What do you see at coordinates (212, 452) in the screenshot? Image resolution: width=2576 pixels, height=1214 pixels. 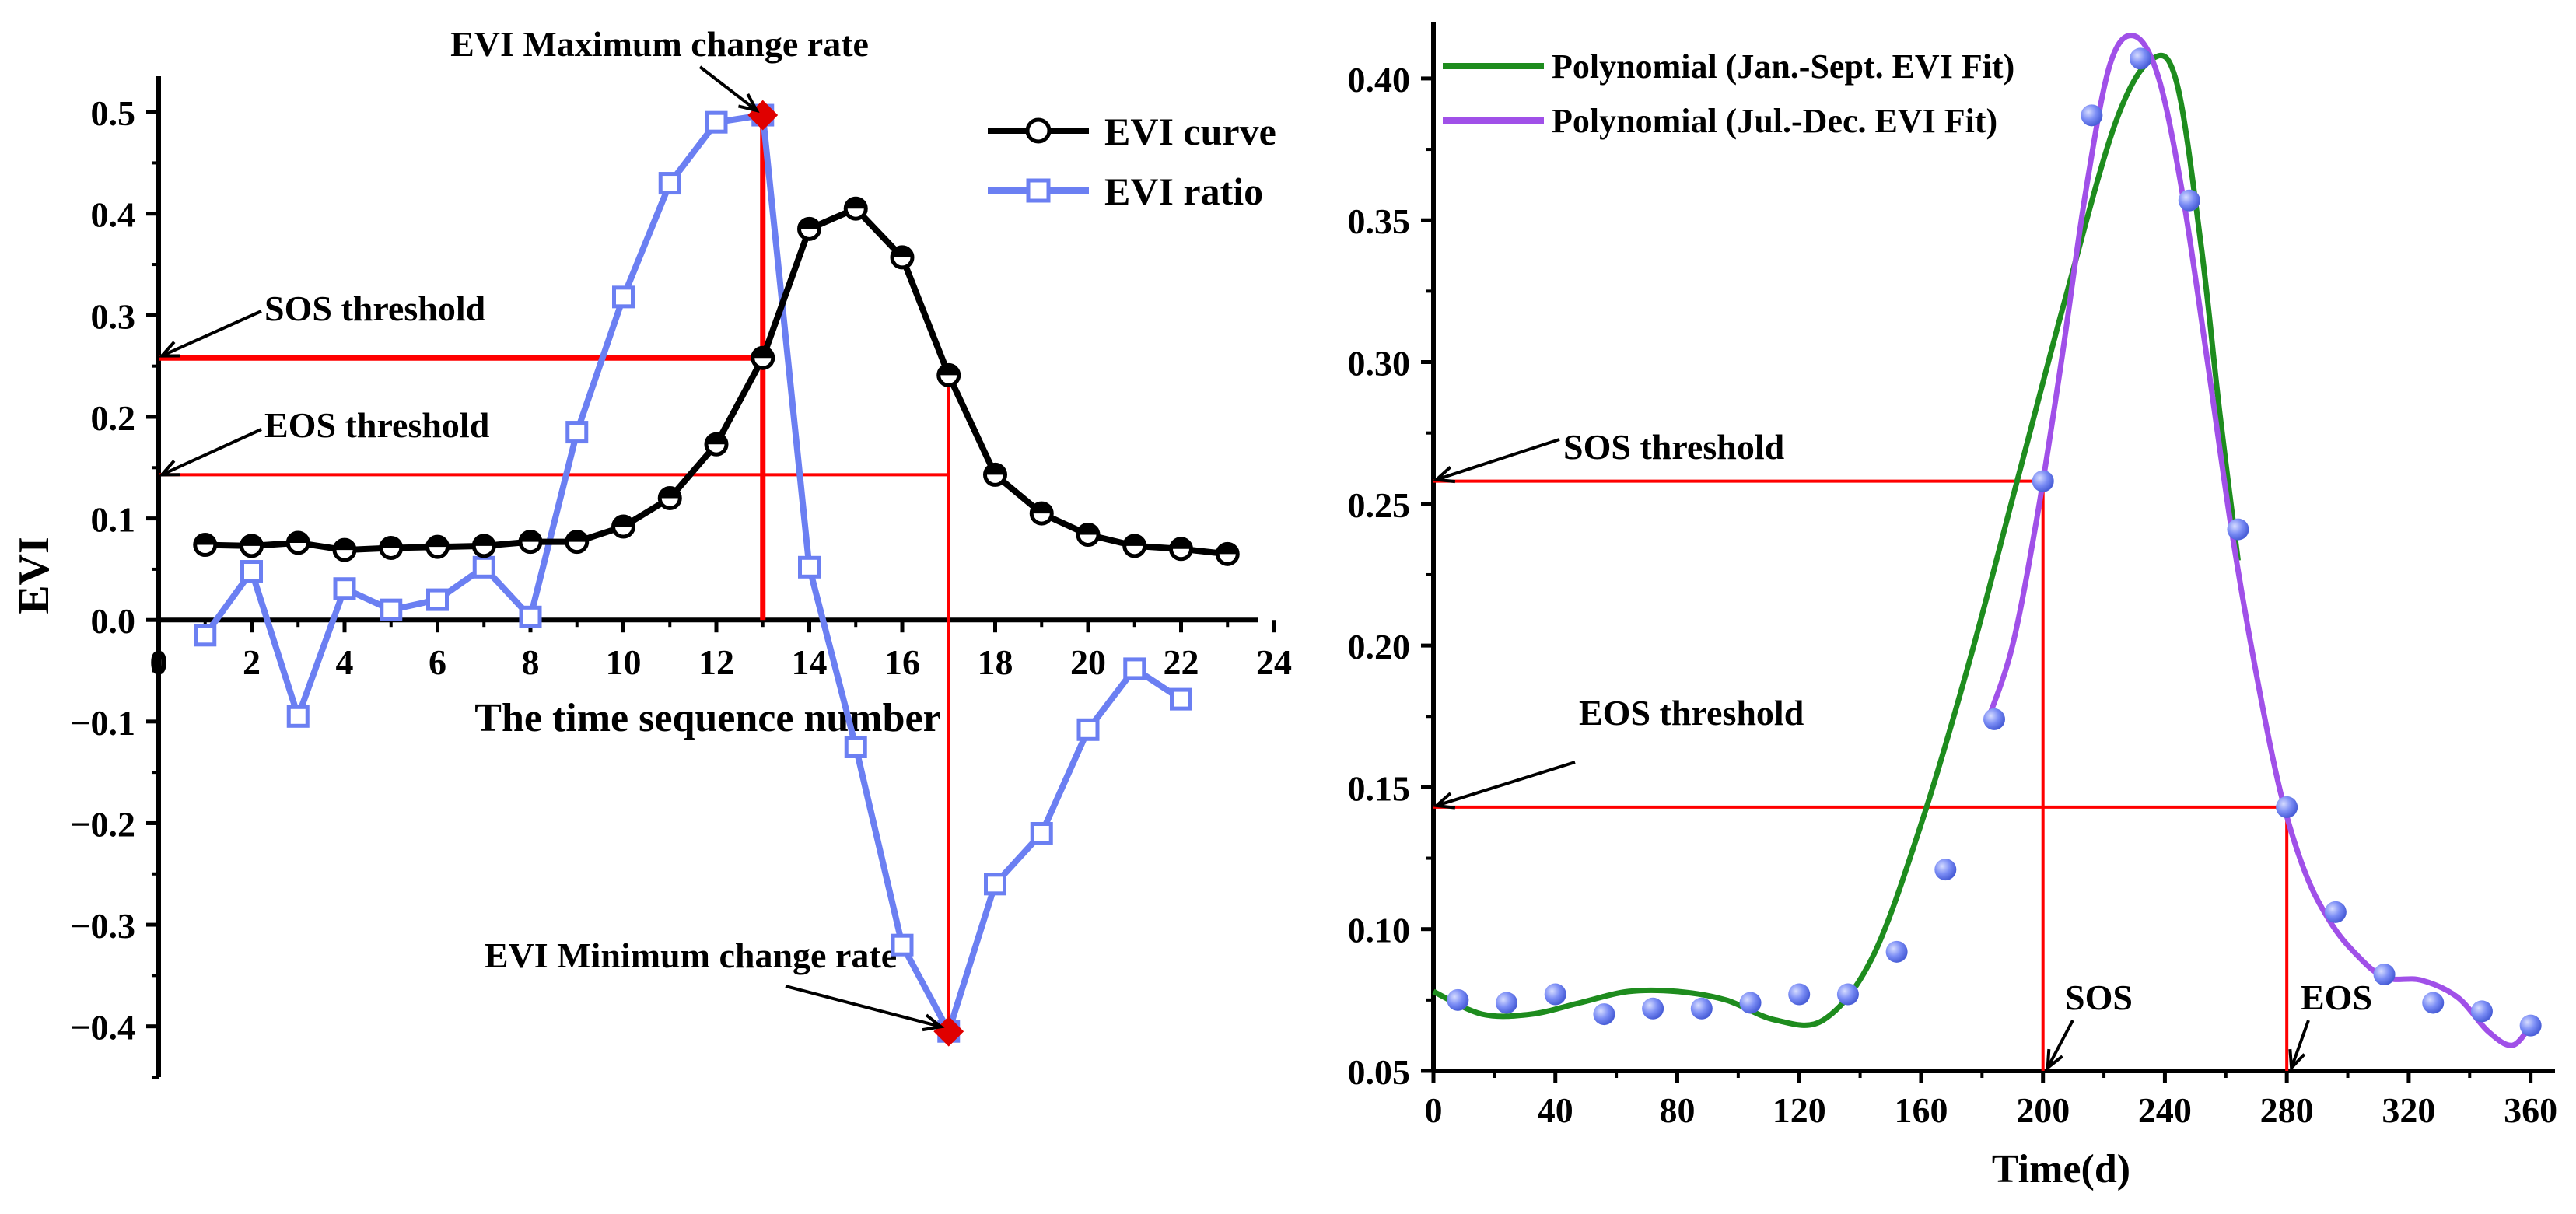 I see `arrow-eos-threshold-left` at bounding box center [212, 452].